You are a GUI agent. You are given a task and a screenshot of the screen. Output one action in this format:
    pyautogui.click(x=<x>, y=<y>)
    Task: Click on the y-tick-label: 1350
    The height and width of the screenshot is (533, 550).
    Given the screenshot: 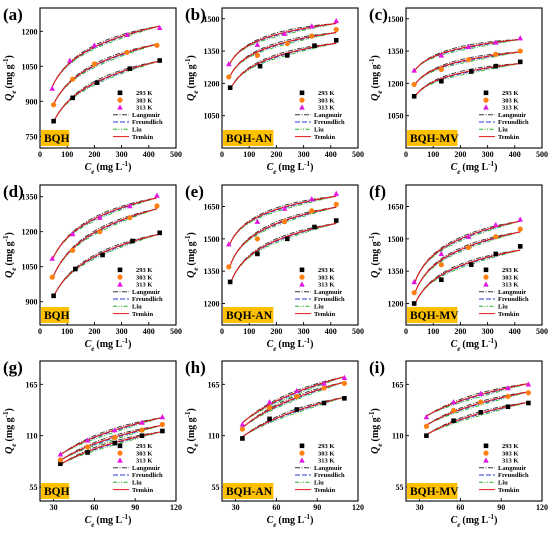 What is the action you would take?
    pyautogui.click(x=396, y=271)
    